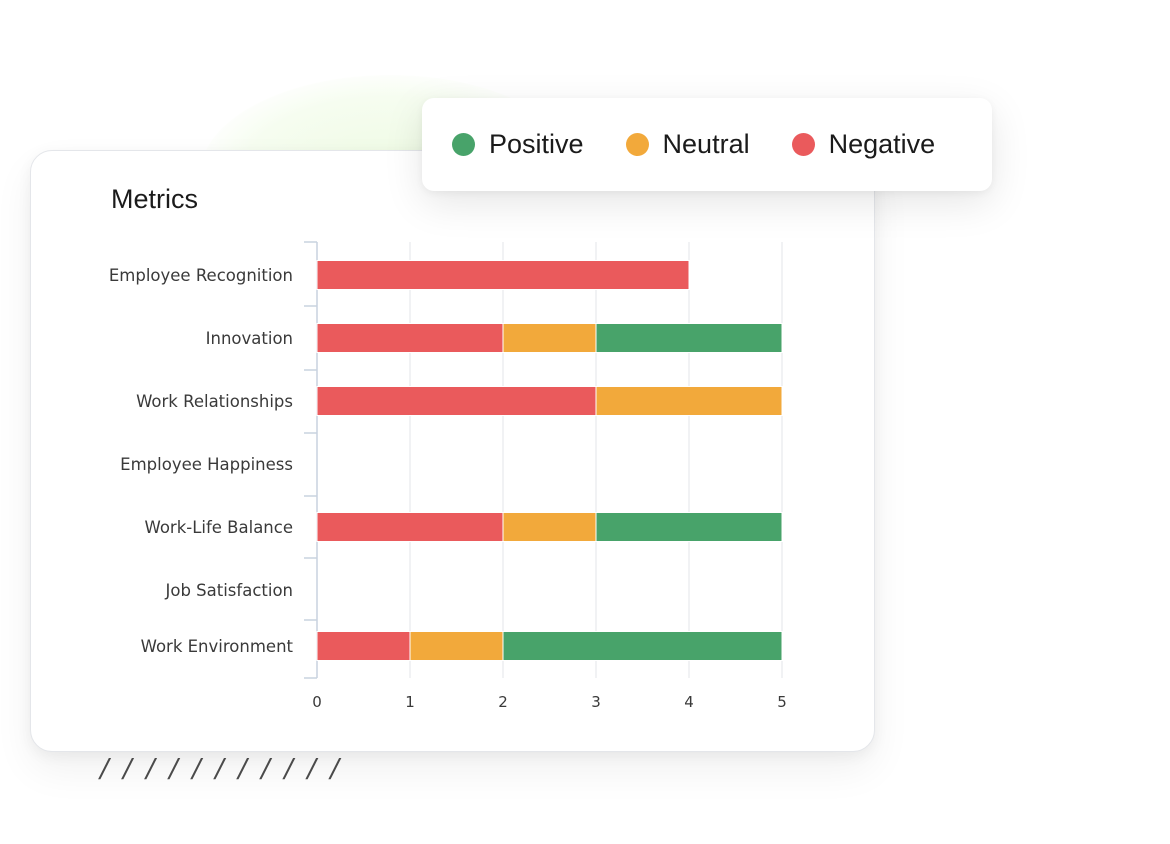  What do you see at coordinates (503, 702) in the screenshot?
I see `x-tick-label: 2` at bounding box center [503, 702].